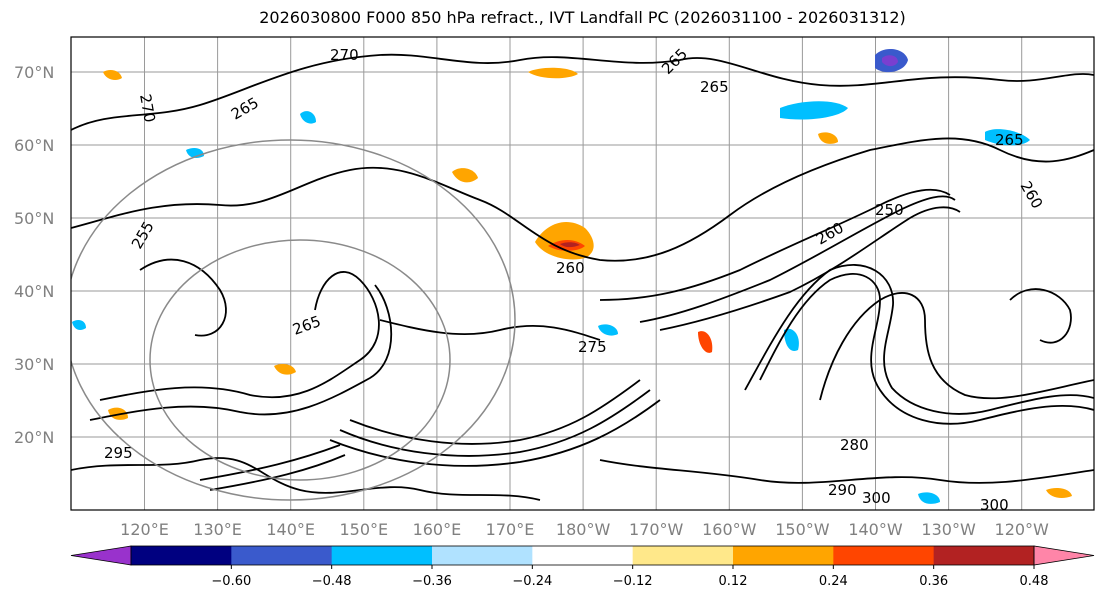 The height and width of the screenshot is (604, 1105). What do you see at coordinates (933, 581) in the screenshot?
I see `colorbar-tick-label: 0.36` at bounding box center [933, 581].